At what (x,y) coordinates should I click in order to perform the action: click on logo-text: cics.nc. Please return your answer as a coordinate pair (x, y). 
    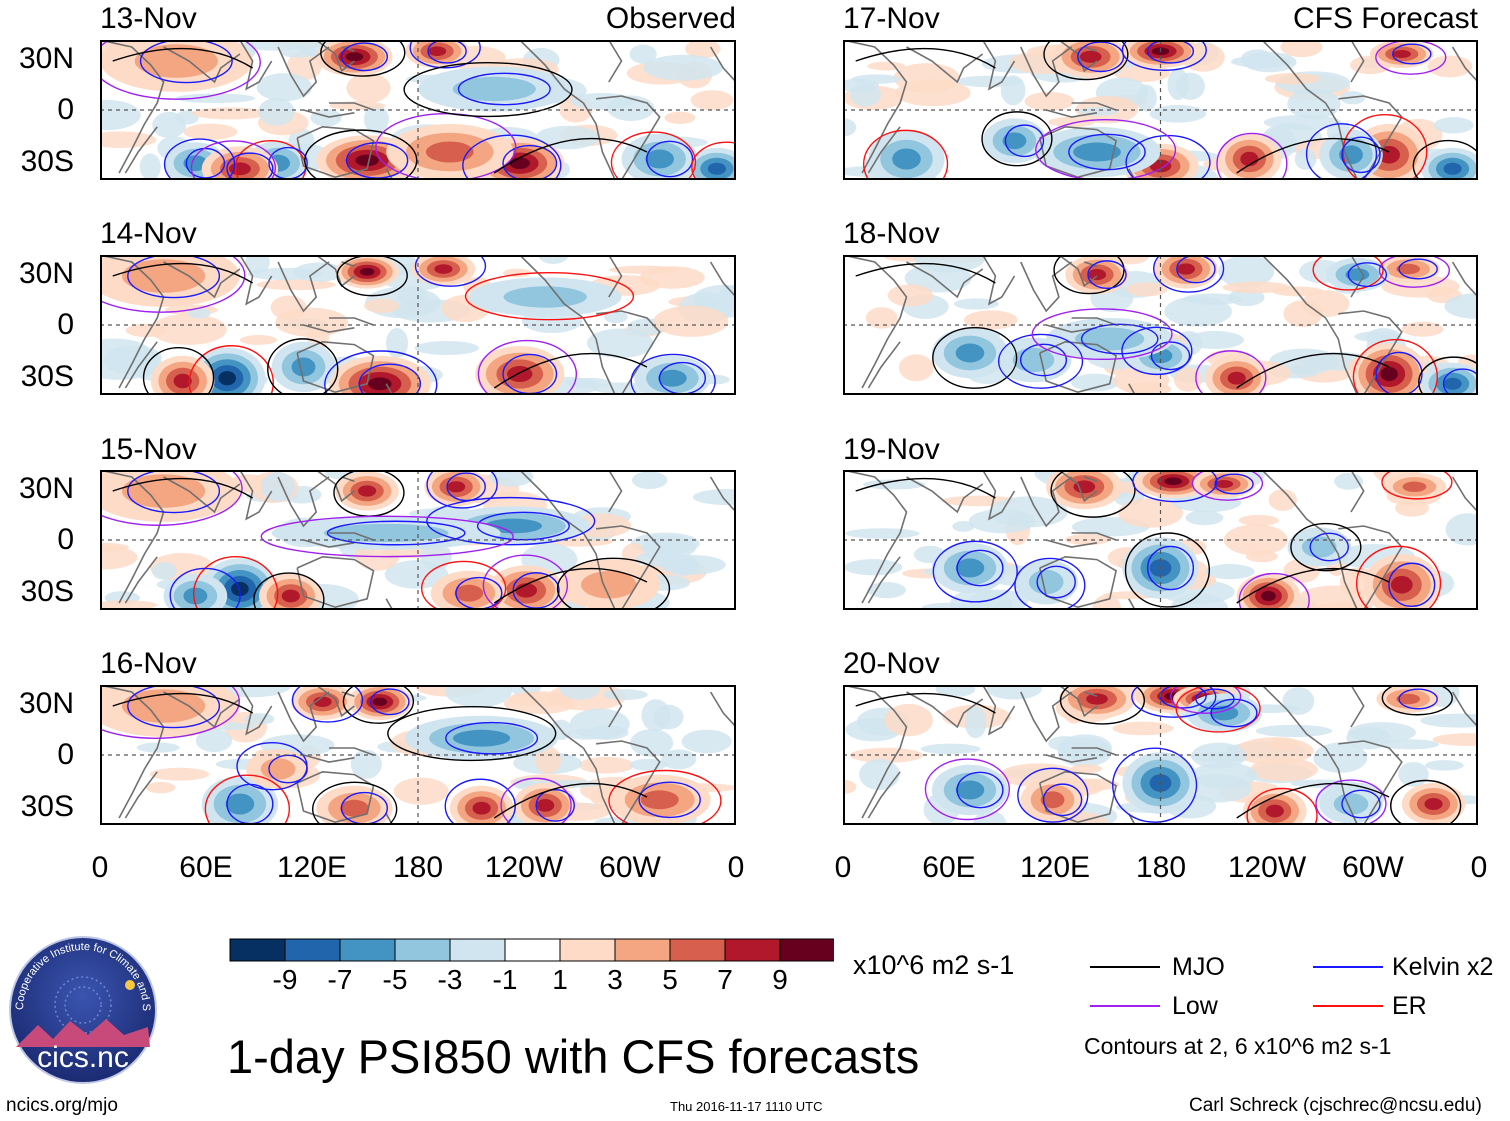
    Looking at the image, I should click on (83, 1057).